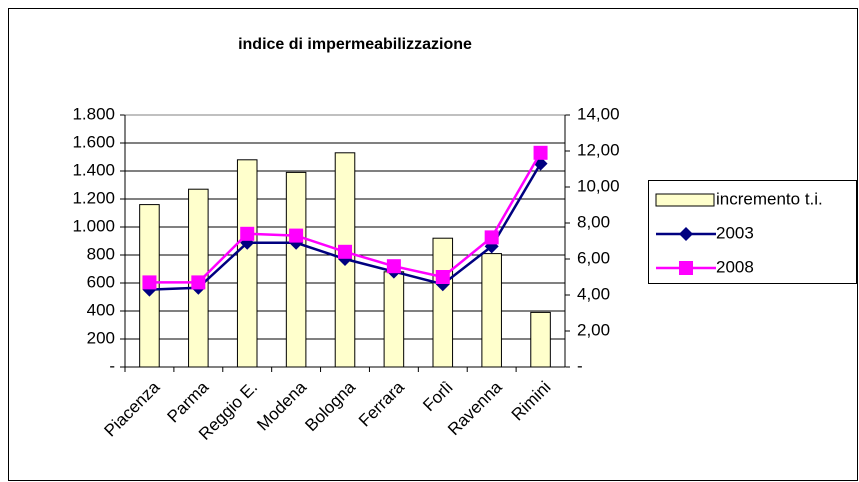 The height and width of the screenshot is (482, 859). What do you see at coordinates (593, 293) in the screenshot?
I see `y2-tick-label: 4,00` at bounding box center [593, 293].